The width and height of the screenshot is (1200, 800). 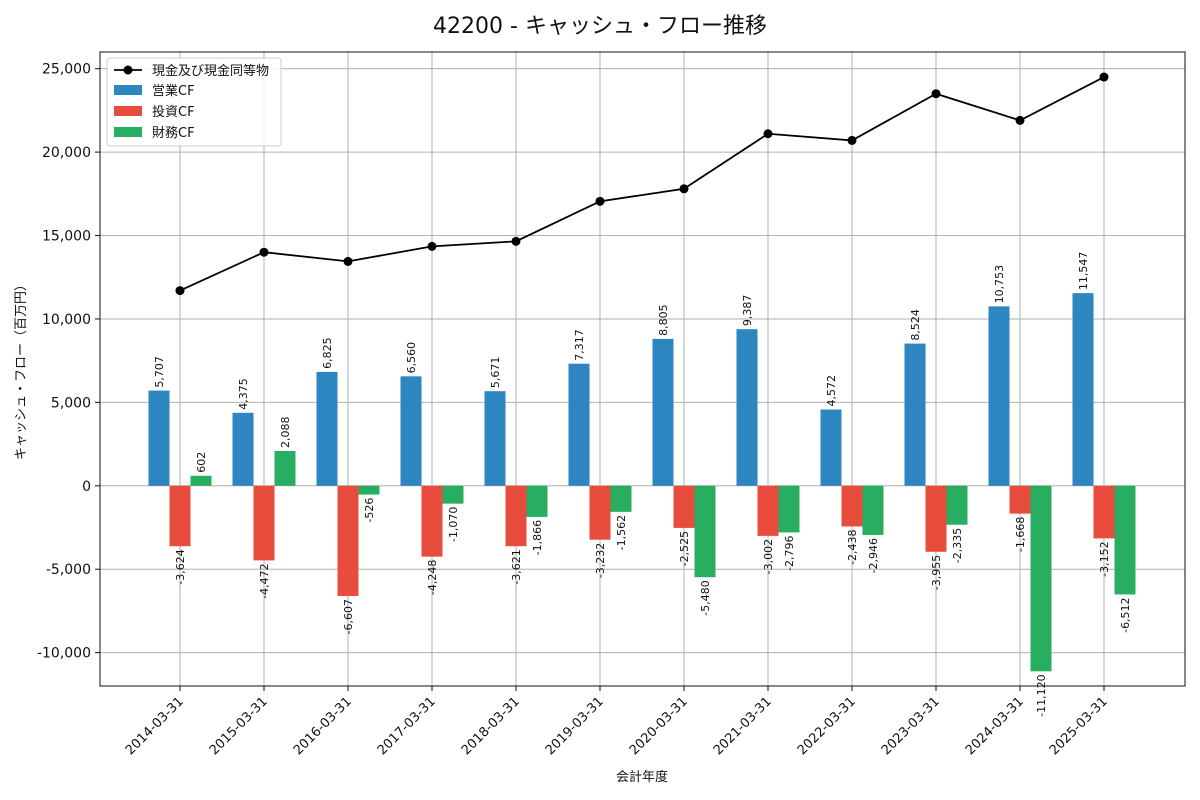 What do you see at coordinates (21, 369) in the screenshot?
I see `y-axis-label: キャッシュ・フロー（百万円）` at bounding box center [21, 369].